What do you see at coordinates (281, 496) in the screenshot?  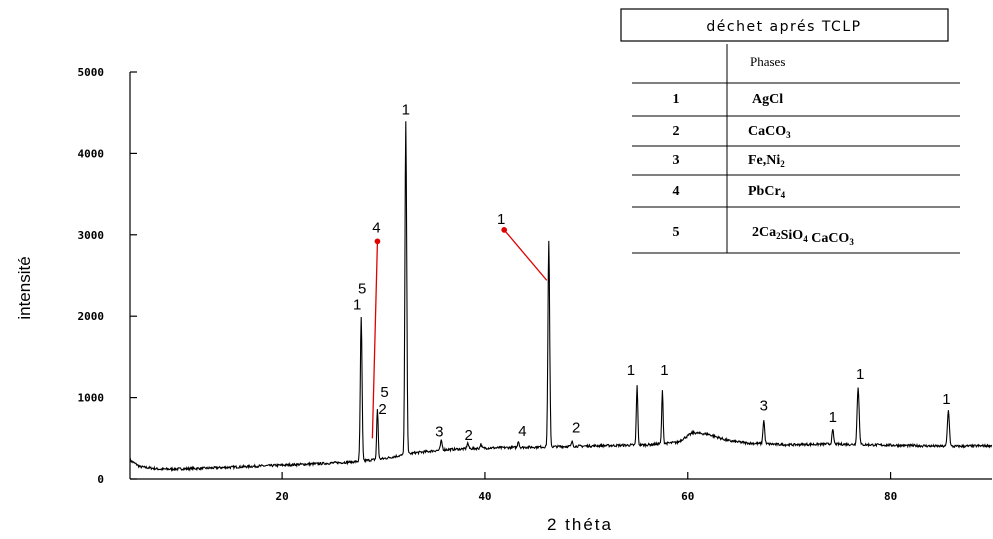 I see `x-tick-label: 20` at bounding box center [281, 496].